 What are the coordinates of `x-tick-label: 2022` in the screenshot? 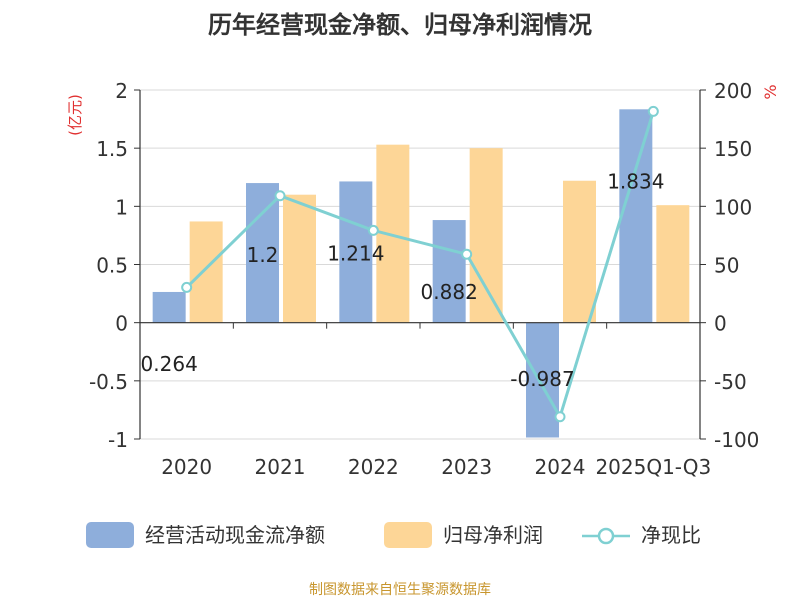 It's located at (373, 467).